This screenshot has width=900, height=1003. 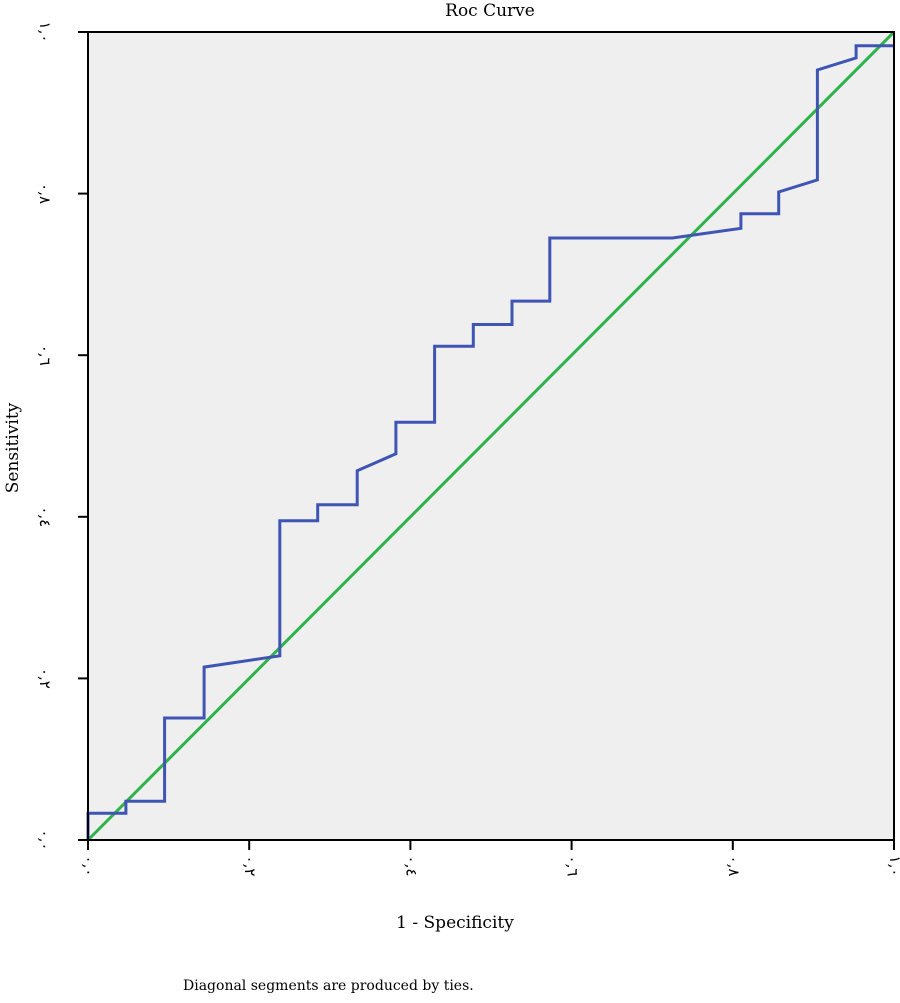 I want to click on y-axis-label: Sensitivity, so click(x=13, y=447).